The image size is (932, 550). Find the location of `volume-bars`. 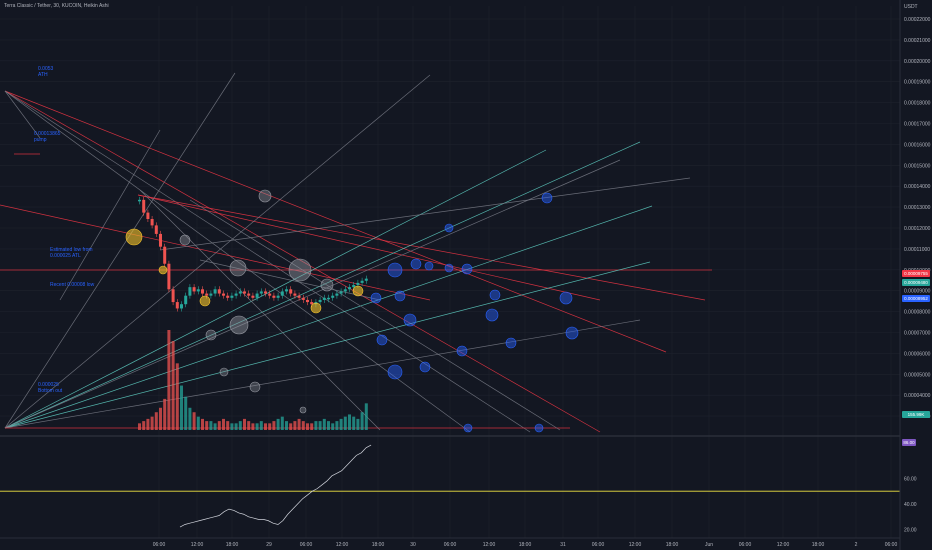

volume-bars is located at coordinates (253, 380).